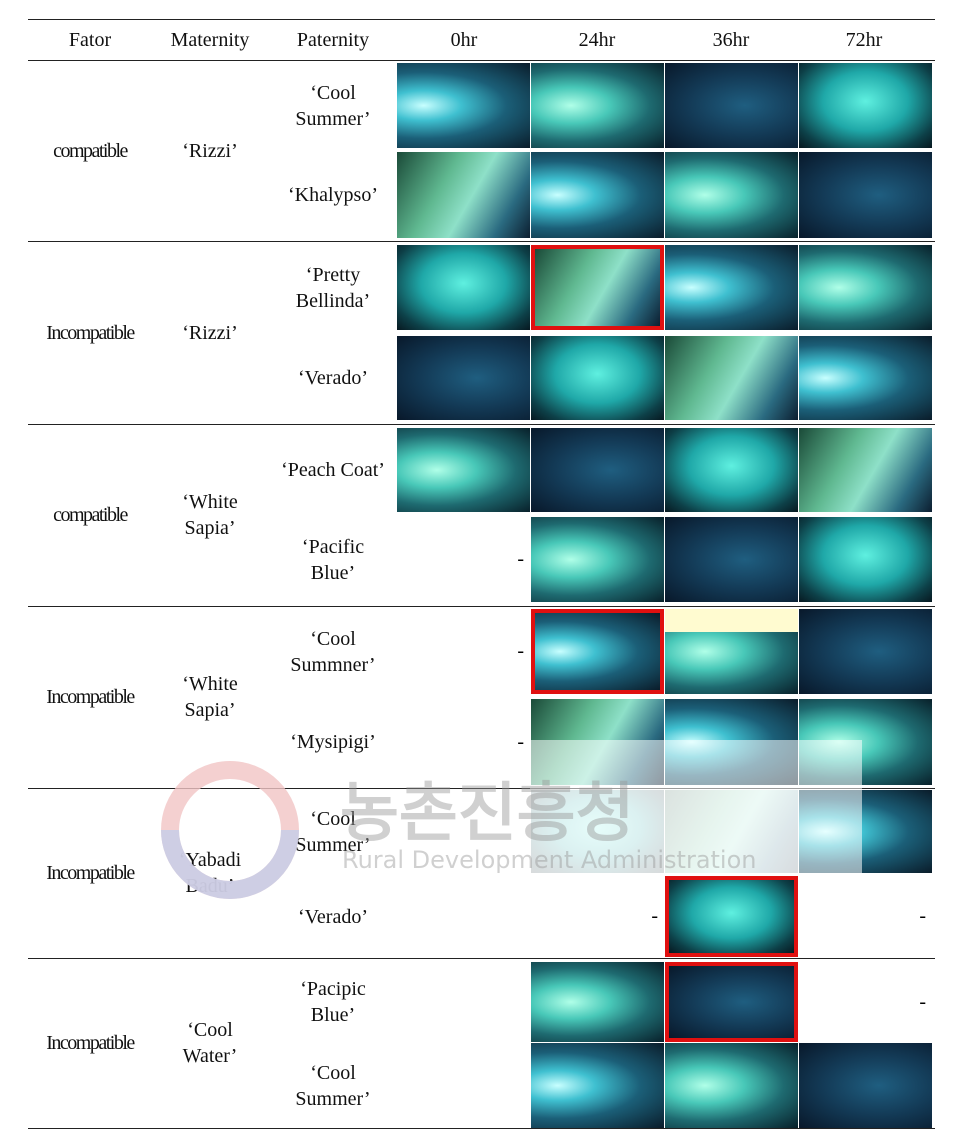  Describe the element at coordinates (230, 830) in the screenshot. I see `watermark-logo` at that location.